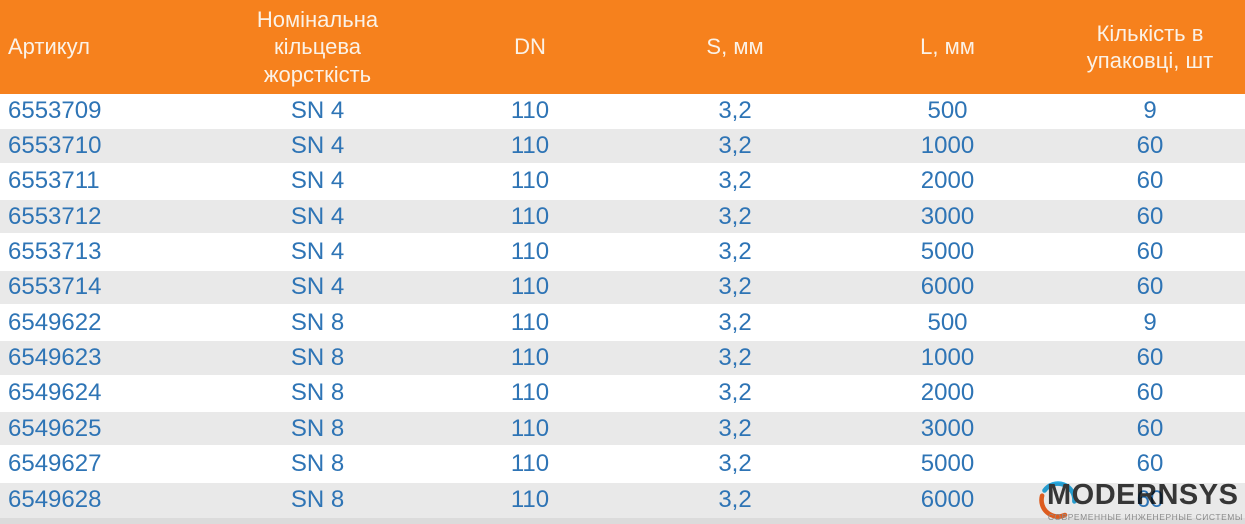 Image resolution: width=1245 pixels, height=524 pixels. What do you see at coordinates (622, 217) in the screenshot?
I see `table-row: 6553712 SN 4 110 3,2 3000 60` at bounding box center [622, 217].